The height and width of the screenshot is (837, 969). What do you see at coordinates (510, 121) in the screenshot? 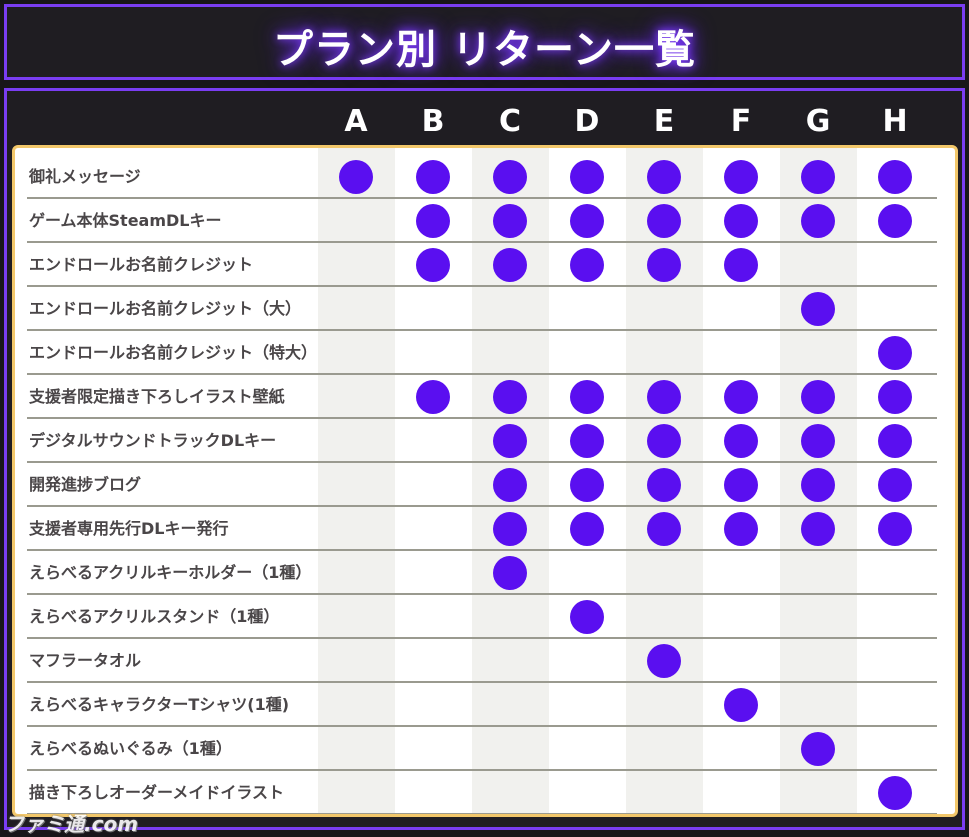
I see `plan-header-c: C` at bounding box center [510, 121].